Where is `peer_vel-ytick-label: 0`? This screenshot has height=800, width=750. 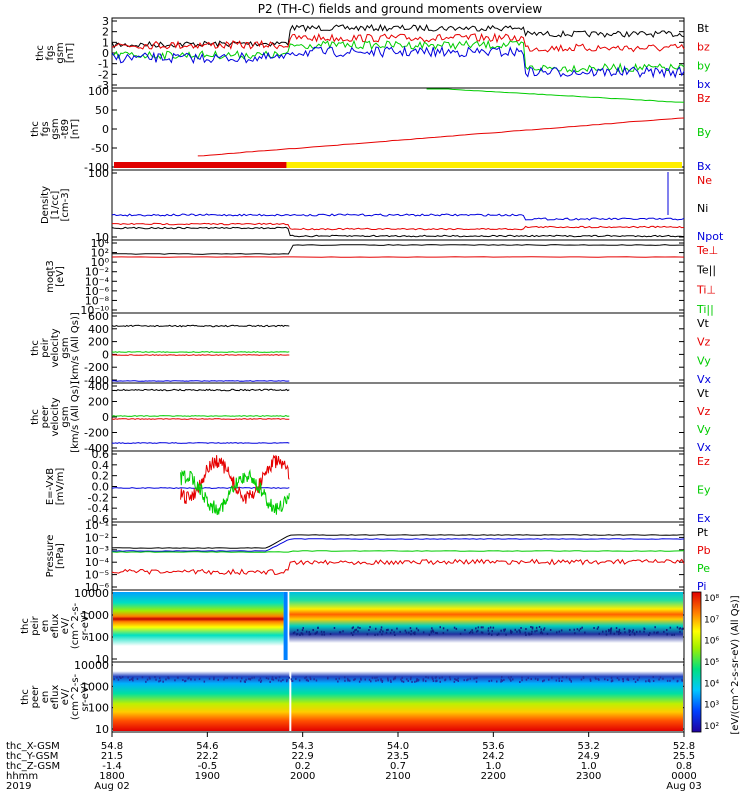 peer_vel-ytick-label: 0 is located at coordinates (105, 417).